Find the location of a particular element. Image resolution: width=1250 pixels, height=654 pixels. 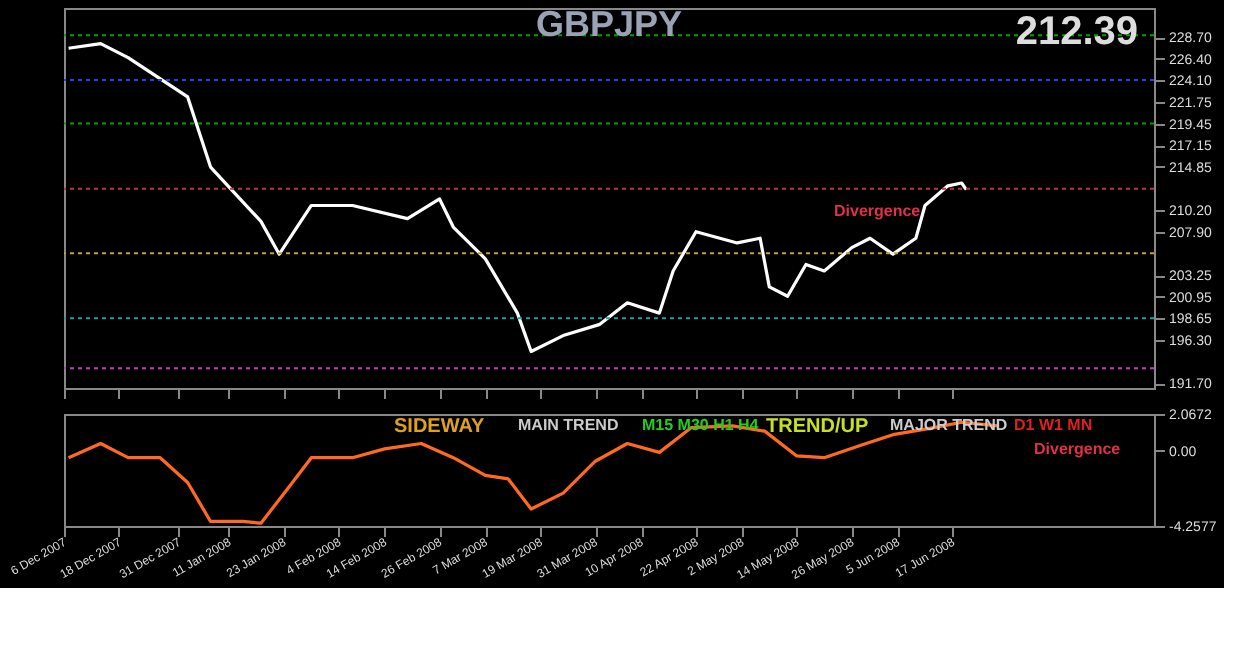

annotation: 212.39 is located at coordinates (1076, 32).